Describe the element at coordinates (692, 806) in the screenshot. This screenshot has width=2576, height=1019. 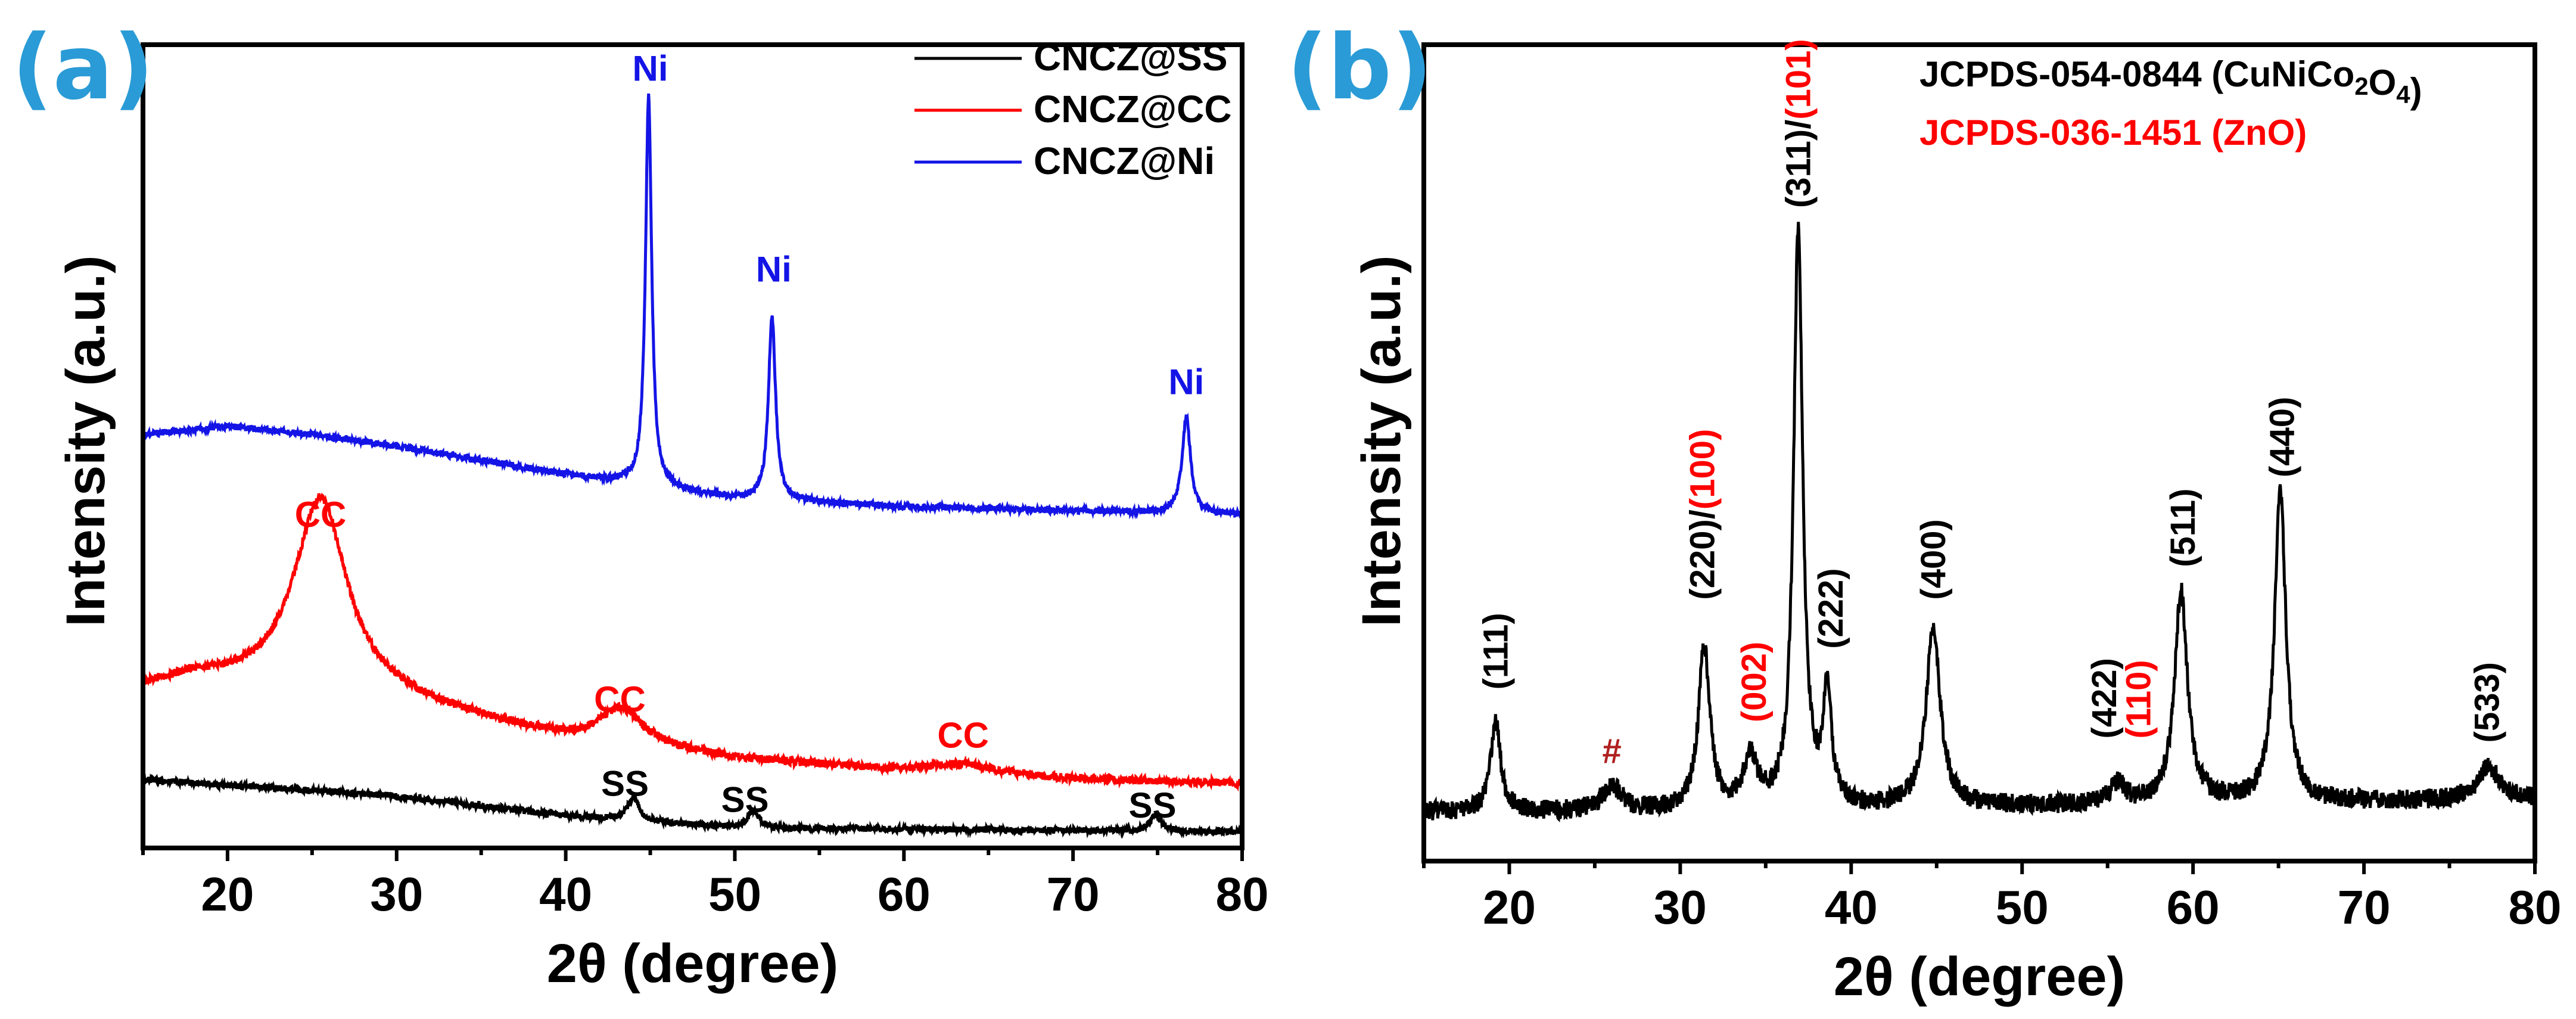
I see `series-line-cncz-ss` at that location.